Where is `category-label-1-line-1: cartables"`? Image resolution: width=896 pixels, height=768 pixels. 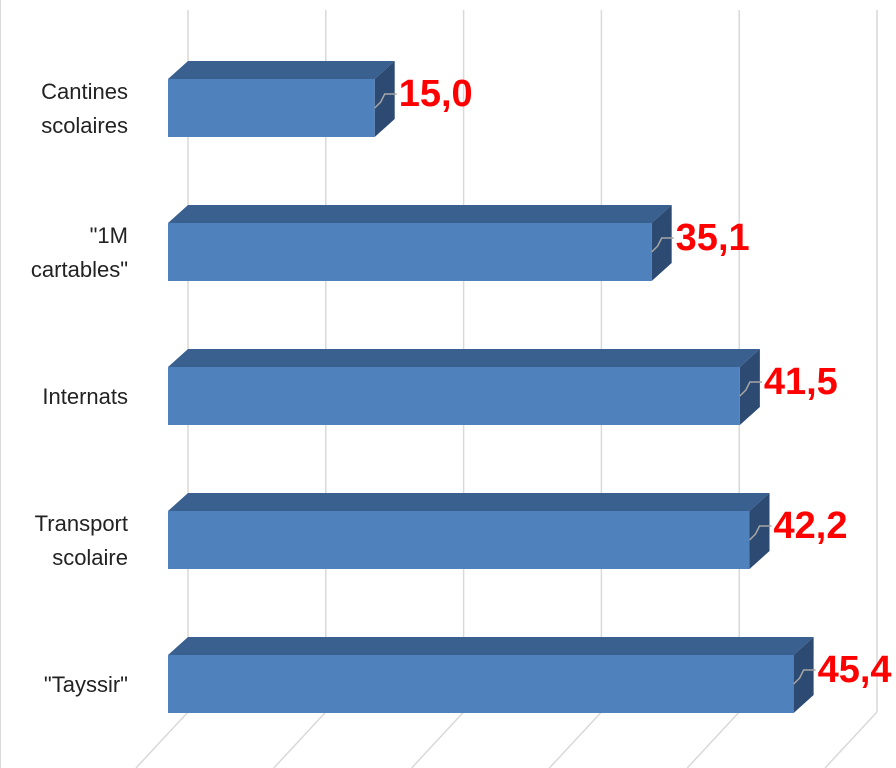 category-label-1-line-1: cartables" is located at coordinates (79, 269).